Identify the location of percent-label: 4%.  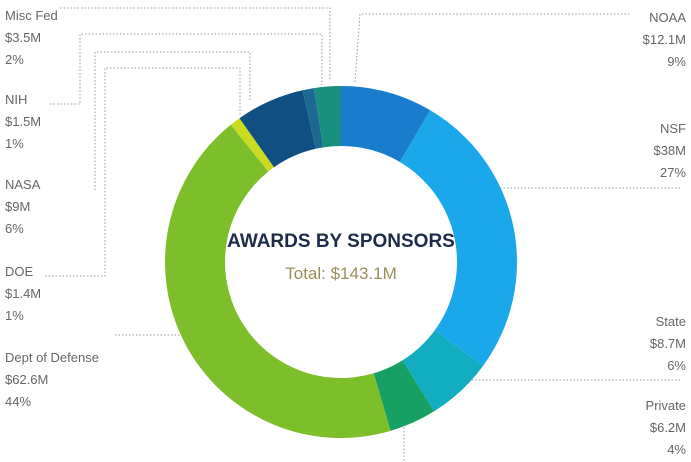
(676, 449).